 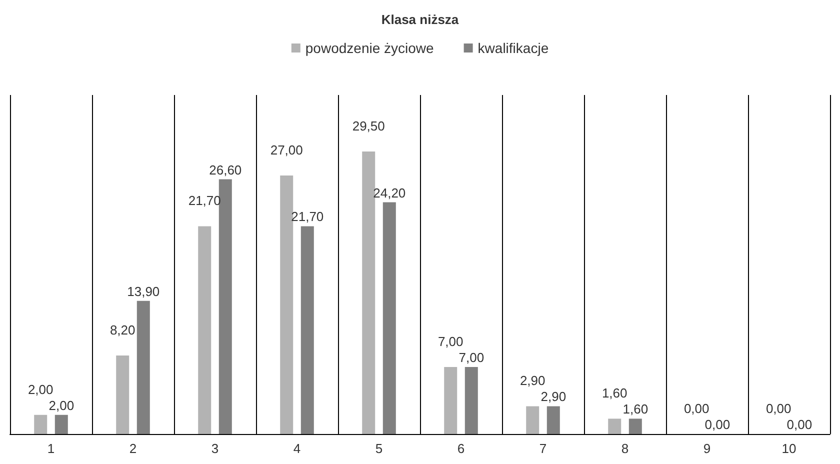 I want to click on data-label: 8,20, so click(x=123, y=330).